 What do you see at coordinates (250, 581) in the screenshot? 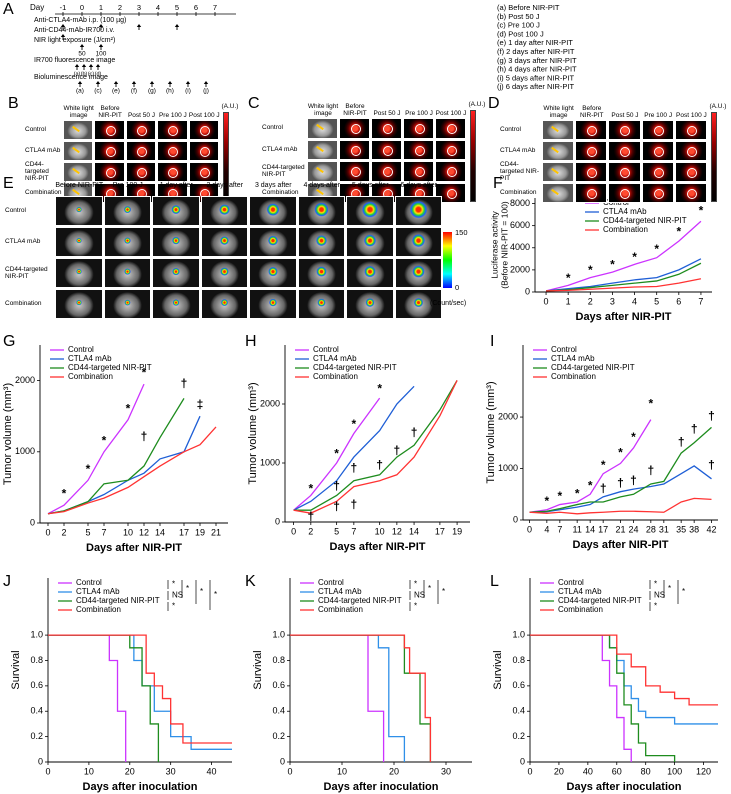
I see `panel-label: K` at bounding box center [250, 581].